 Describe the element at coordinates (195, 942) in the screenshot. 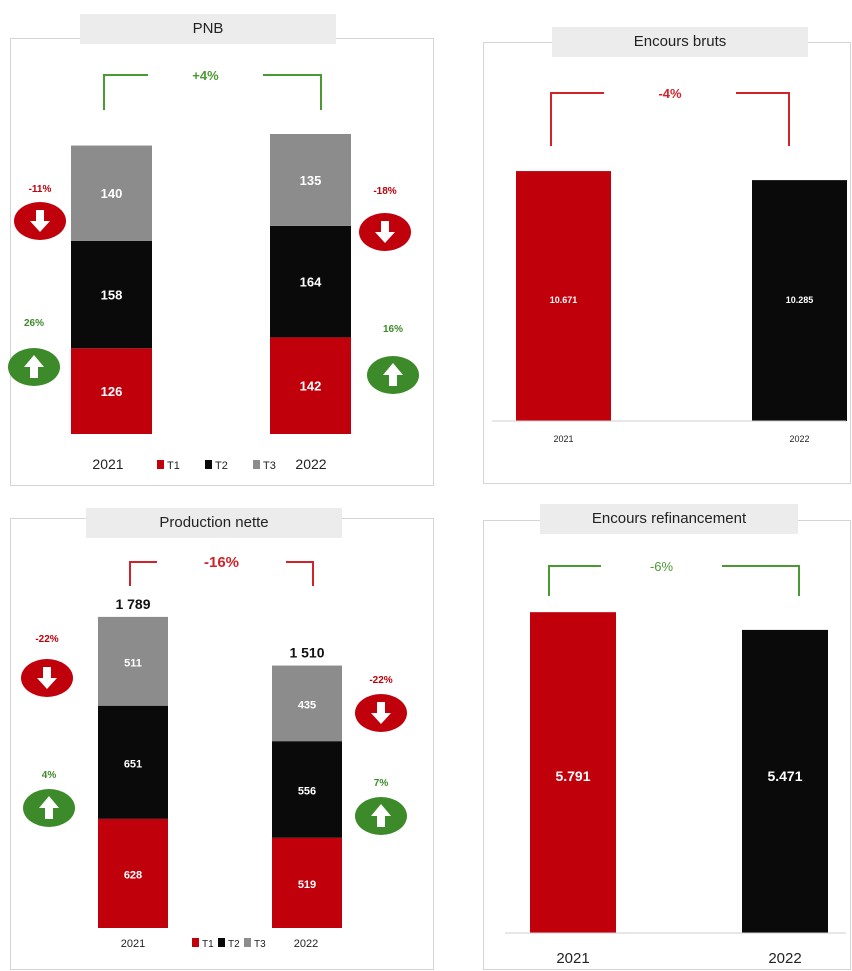

I see `production-nette-legend-swatch-T1` at that location.